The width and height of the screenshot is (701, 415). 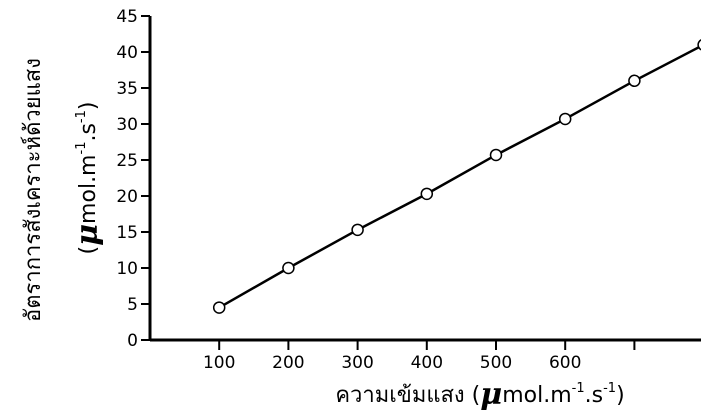 I want to click on y-tick-label: 15, so click(x=127, y=233).